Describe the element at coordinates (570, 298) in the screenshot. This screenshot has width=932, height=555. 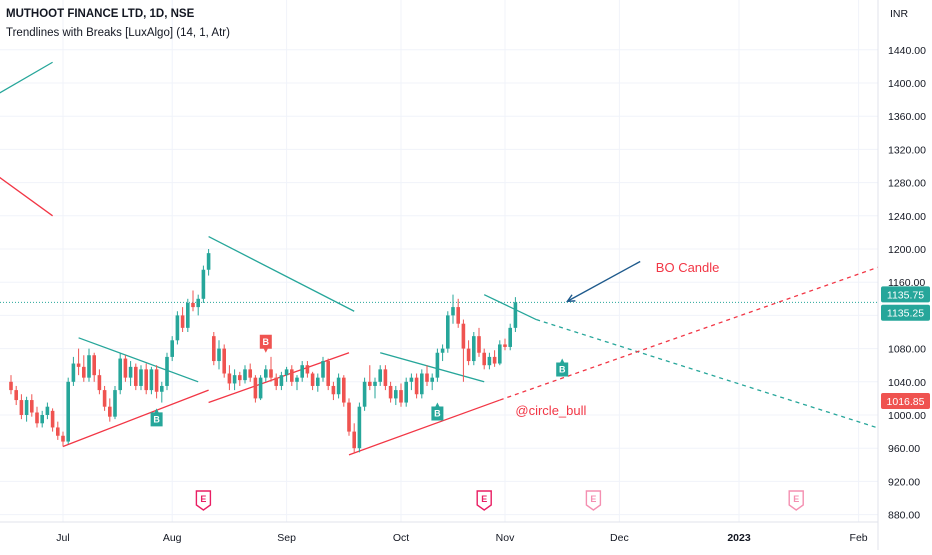
I see `arrow-head` at that location.